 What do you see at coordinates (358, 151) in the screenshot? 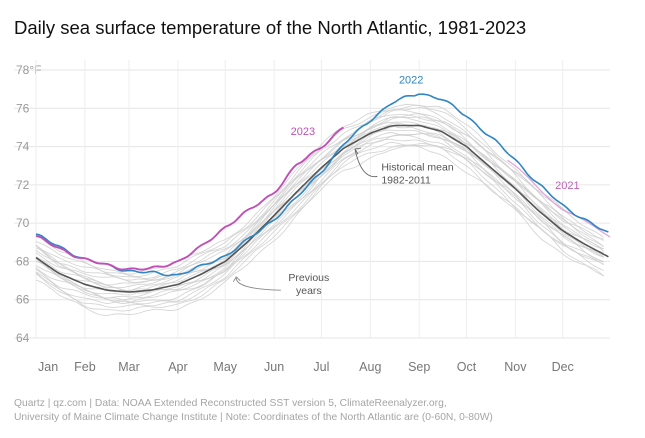
I see `historical-mean-arrowhead` at bounding box center [358, 151].